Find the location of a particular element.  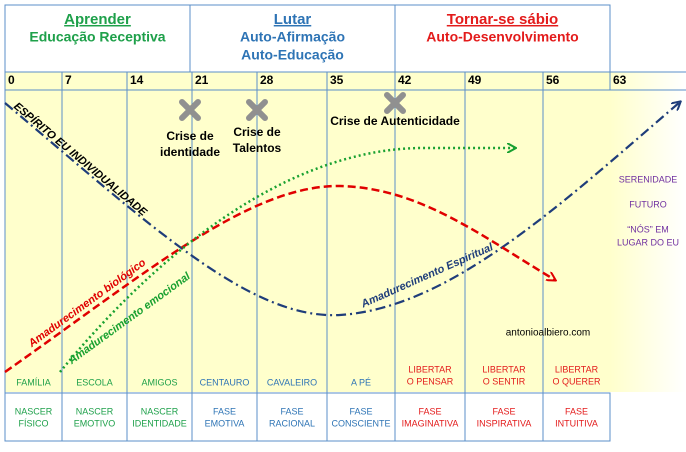

future-note: LUGAR DO EU is located at coordinates (648, 242).